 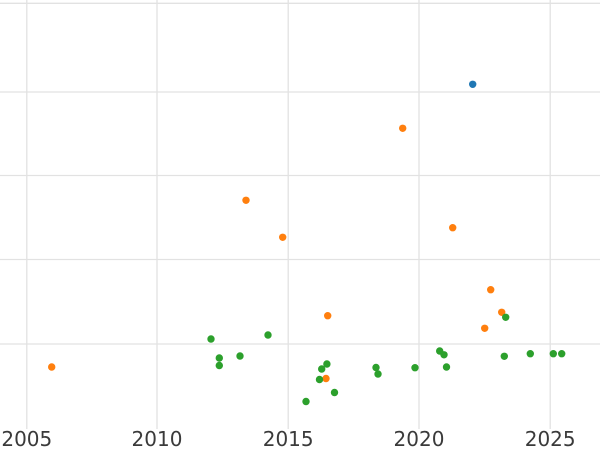 I want to click on x-tick-label: 2010, so click(x=157, y=438).